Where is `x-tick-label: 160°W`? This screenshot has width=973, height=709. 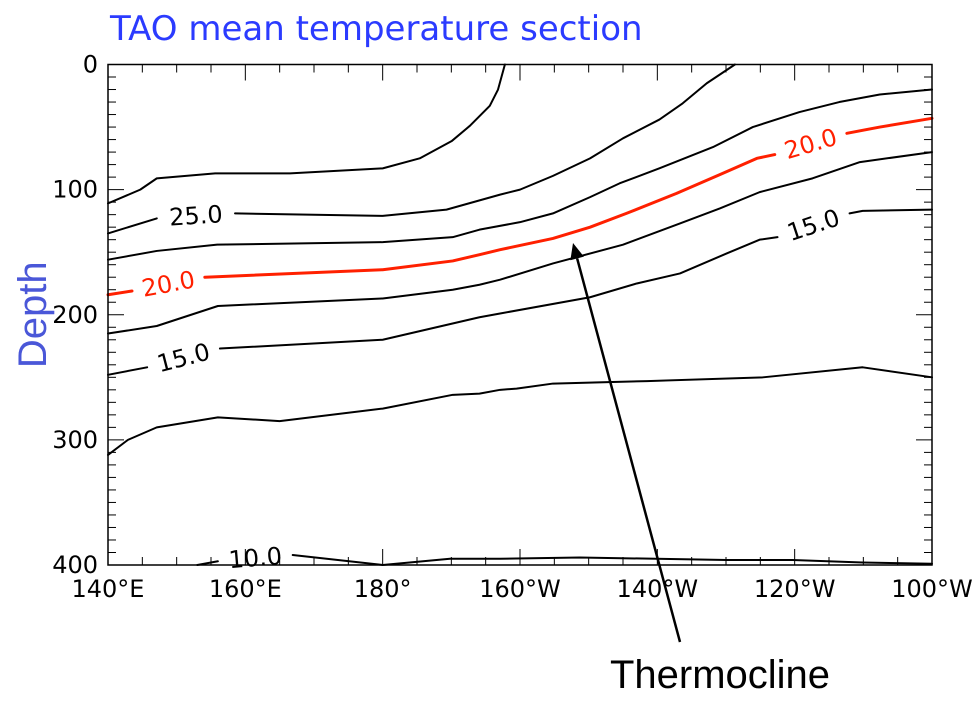 x-tick-label: 160°W is located at coordinates (520, 589).